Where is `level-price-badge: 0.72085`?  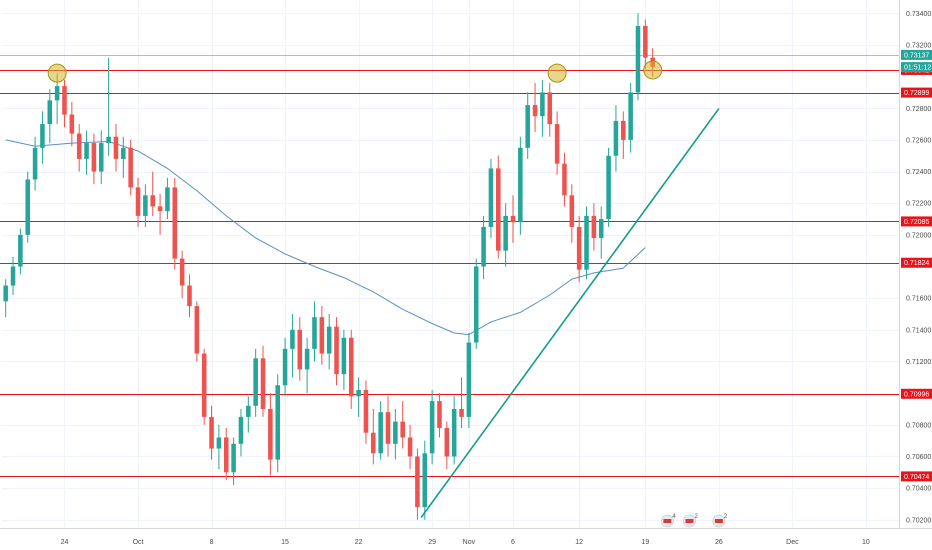
level-price-badge: 0.72085 is located at coordinates (916, 221).